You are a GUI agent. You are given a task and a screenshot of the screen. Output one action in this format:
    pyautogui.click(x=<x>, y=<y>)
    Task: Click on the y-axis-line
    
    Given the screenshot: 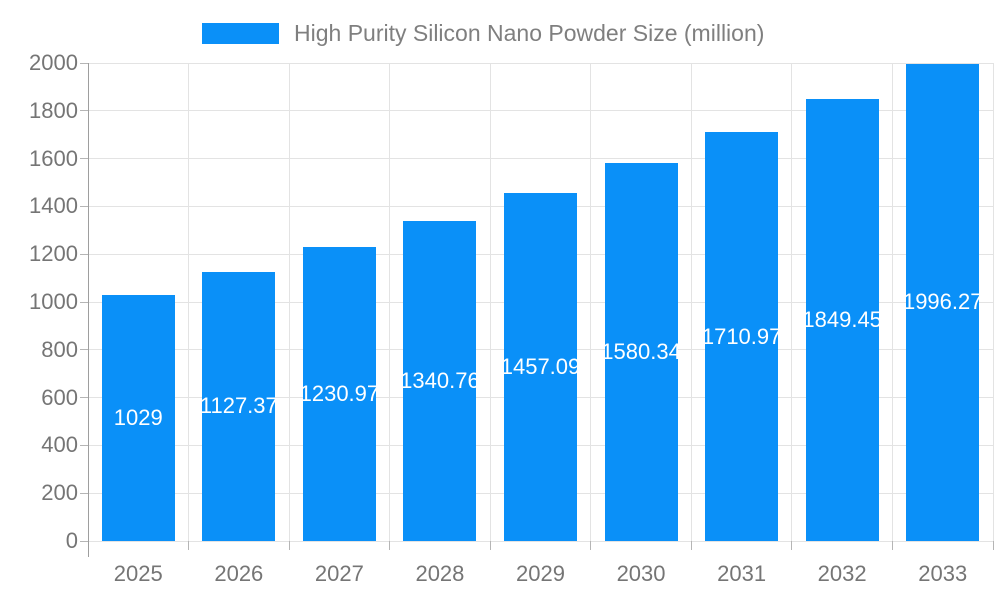 What is the action you would take?
    pyautogui.click(x=88, y=310)
    